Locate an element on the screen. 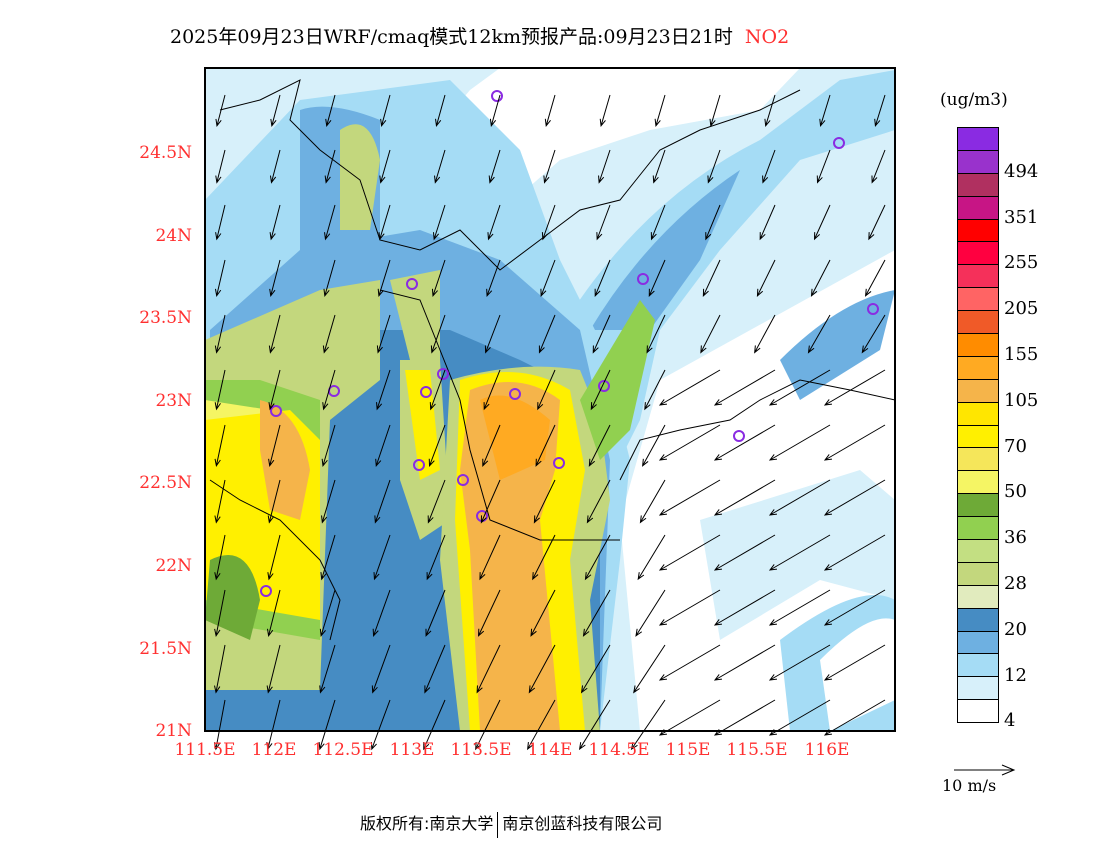 The image size is (1100, 850). colorbar-label: 205 is located at coordinates (1021, 309).